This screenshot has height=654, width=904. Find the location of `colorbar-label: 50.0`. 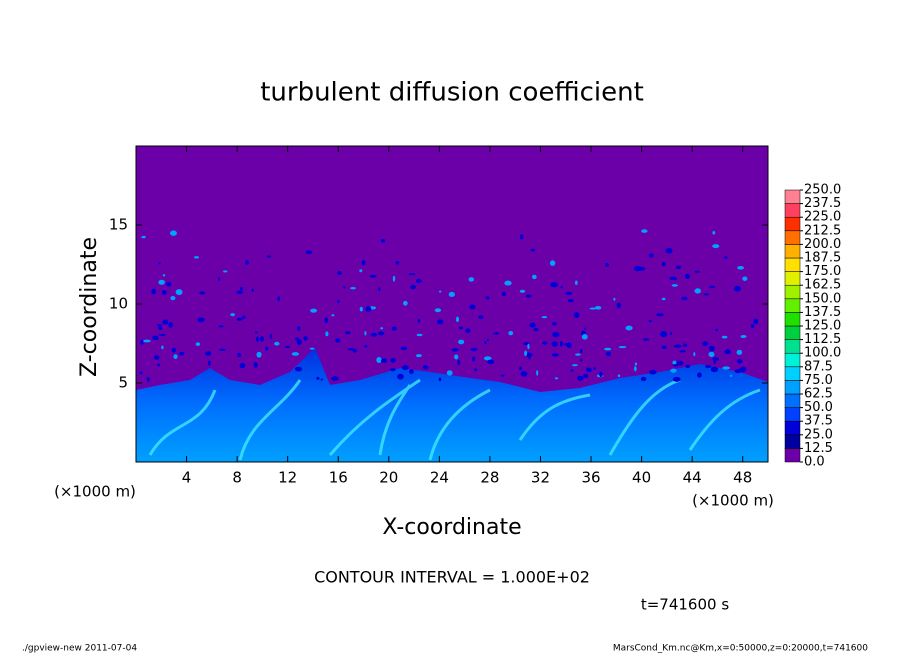

colorbar-label: 50.0 is located at coordinates (818, 407).